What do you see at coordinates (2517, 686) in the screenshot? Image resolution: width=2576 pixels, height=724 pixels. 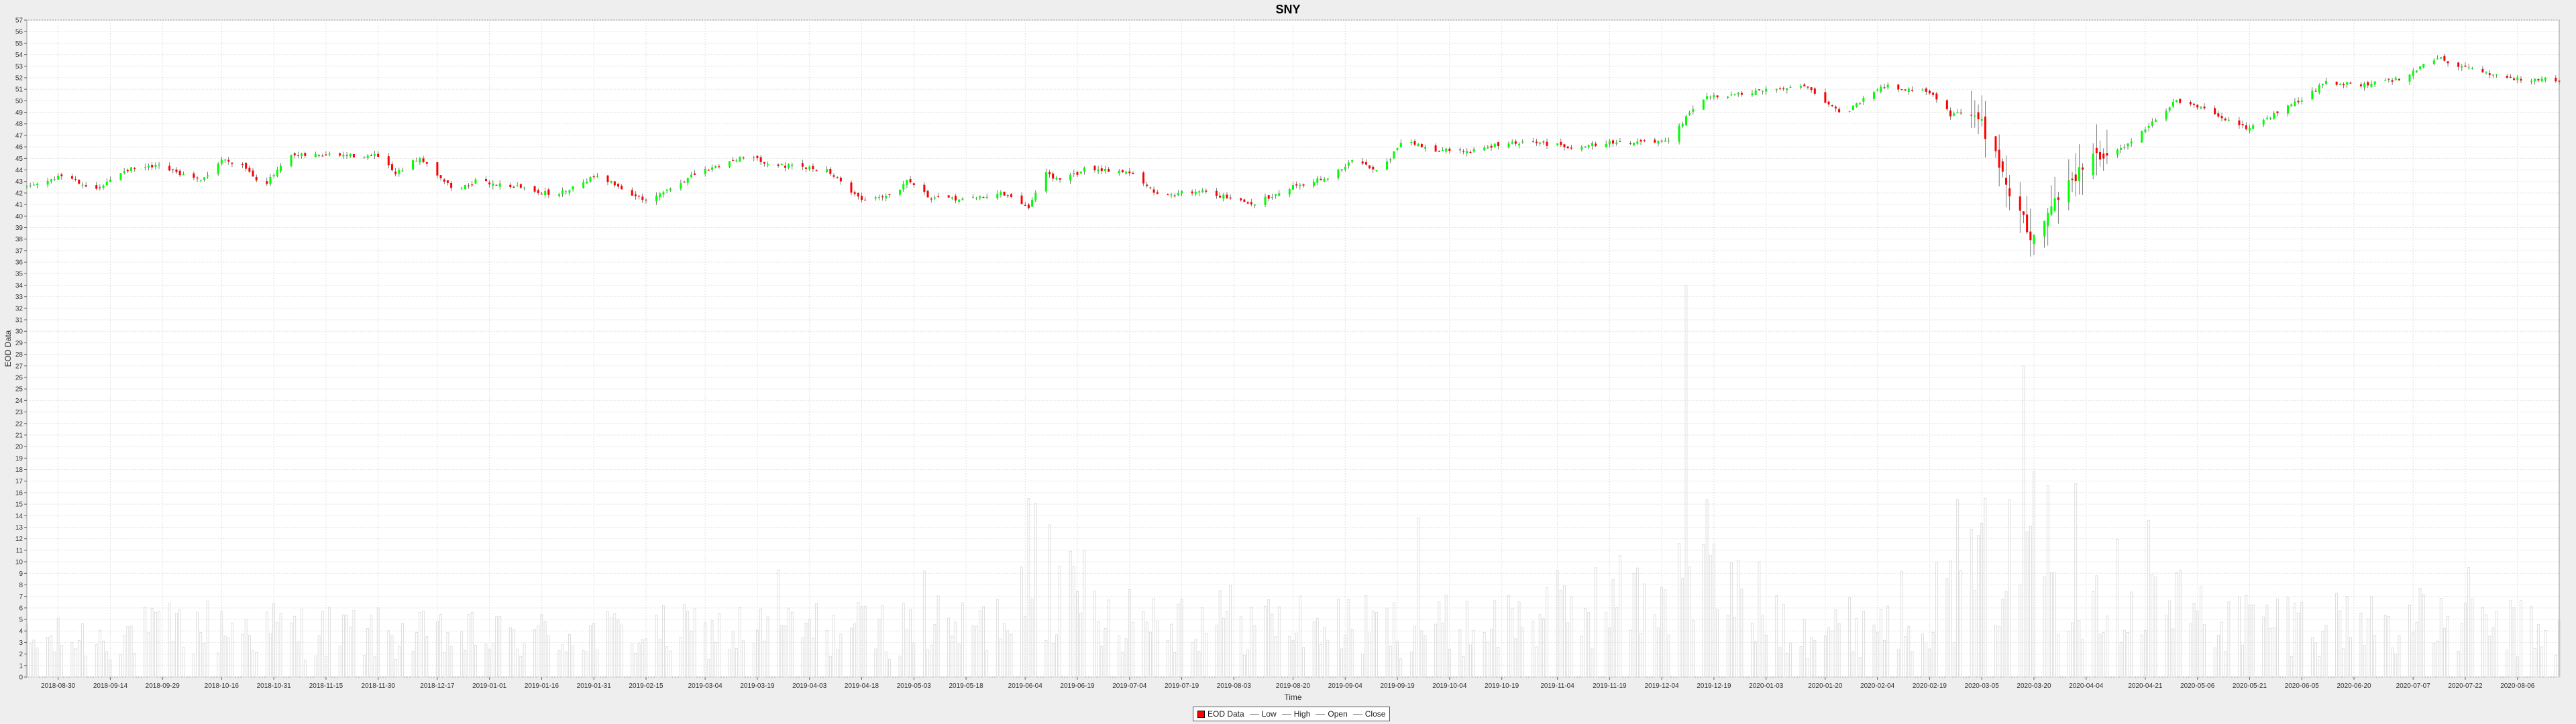 I see `x-tick-label: 2020-08-06` at bounding box center [2517, 686].